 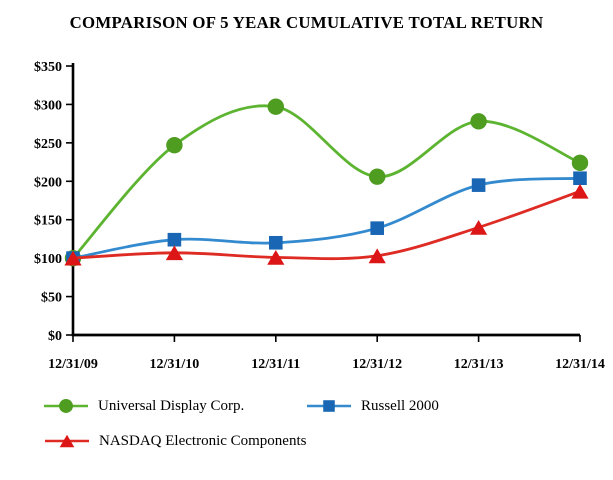 I want to click on legend-line-circle-icon, so click(x=66, y=406).